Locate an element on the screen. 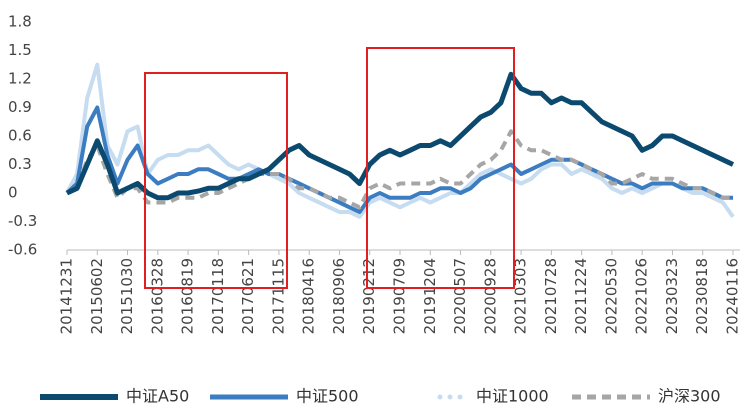 The image size is (756, 417). x-tick-label: 20230818 is located at coordinates (702, 296).